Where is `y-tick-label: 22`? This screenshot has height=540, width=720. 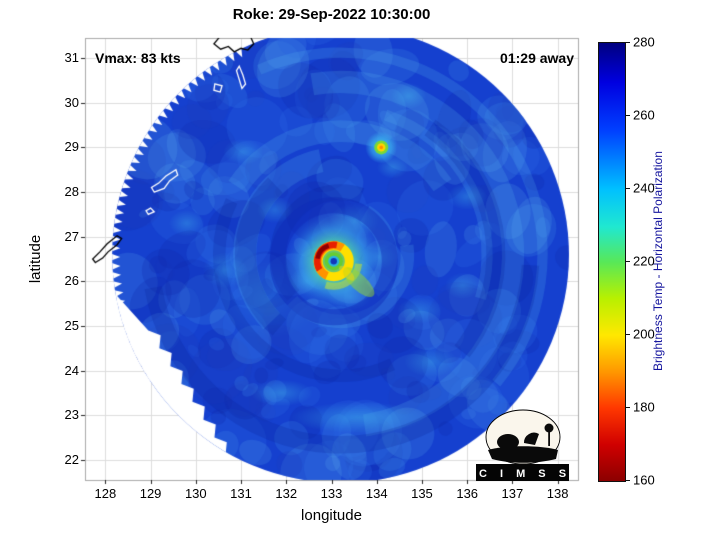
y-tick-label: 22 is located at coordinates (71, 459).